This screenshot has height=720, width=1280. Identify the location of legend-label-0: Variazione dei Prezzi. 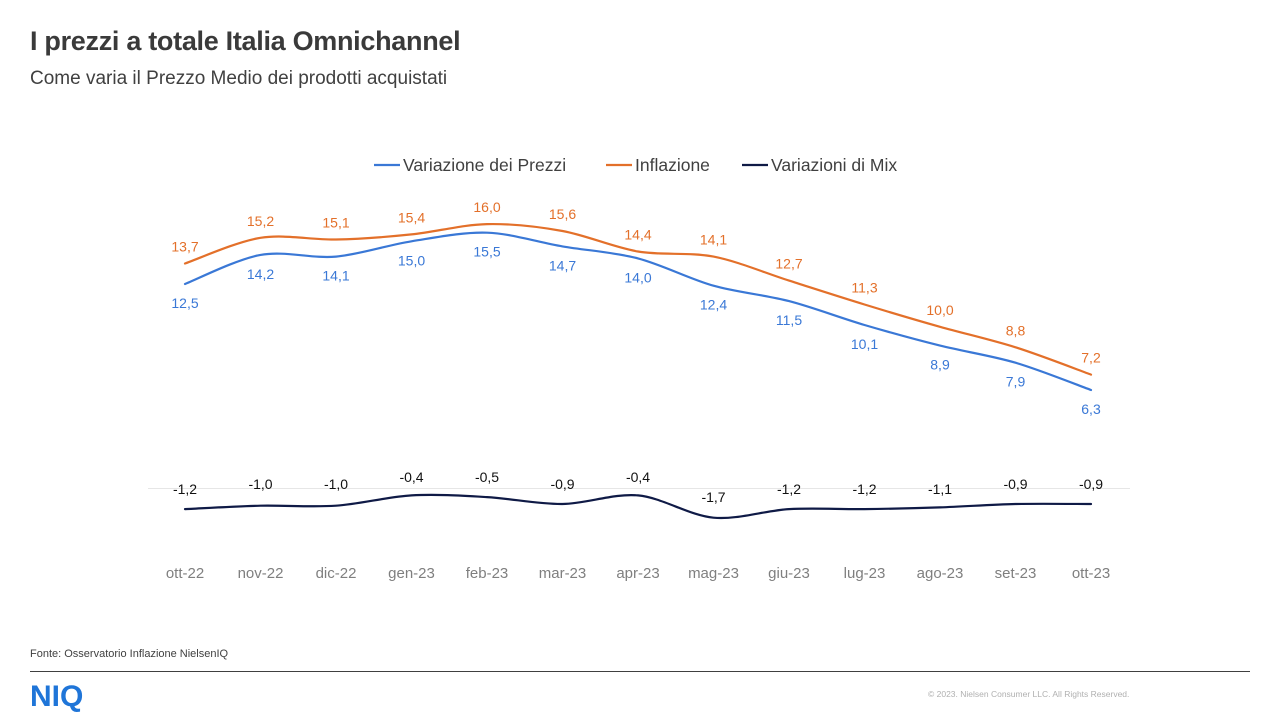
(484, 165).